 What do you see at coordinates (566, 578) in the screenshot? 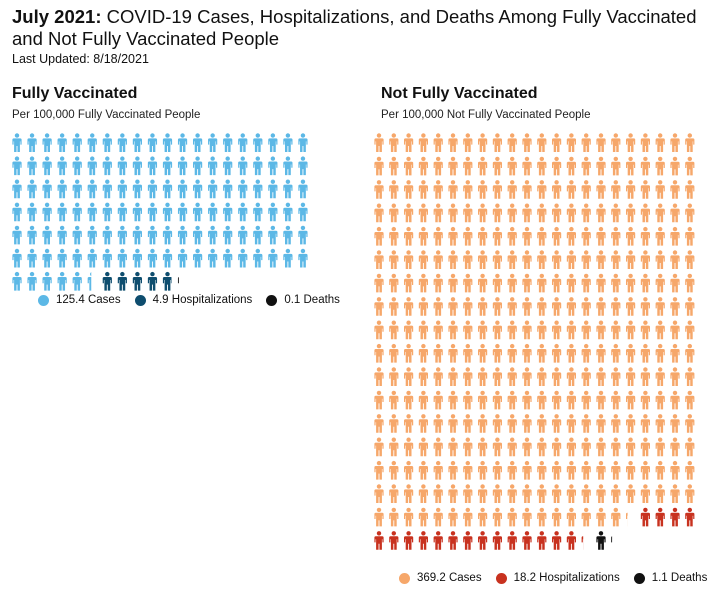
I see `legend-label-hospitalizations: 18.2 Hospitalizations` at bounding box center [566, 578].